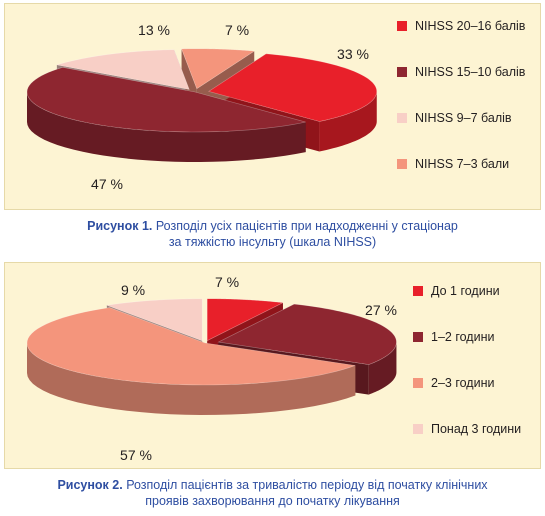 Image resolution: width=545 pixels, height=516 pixels. I want to click on legend-item: NIHSS 9–7 балів, so click(461, 118).